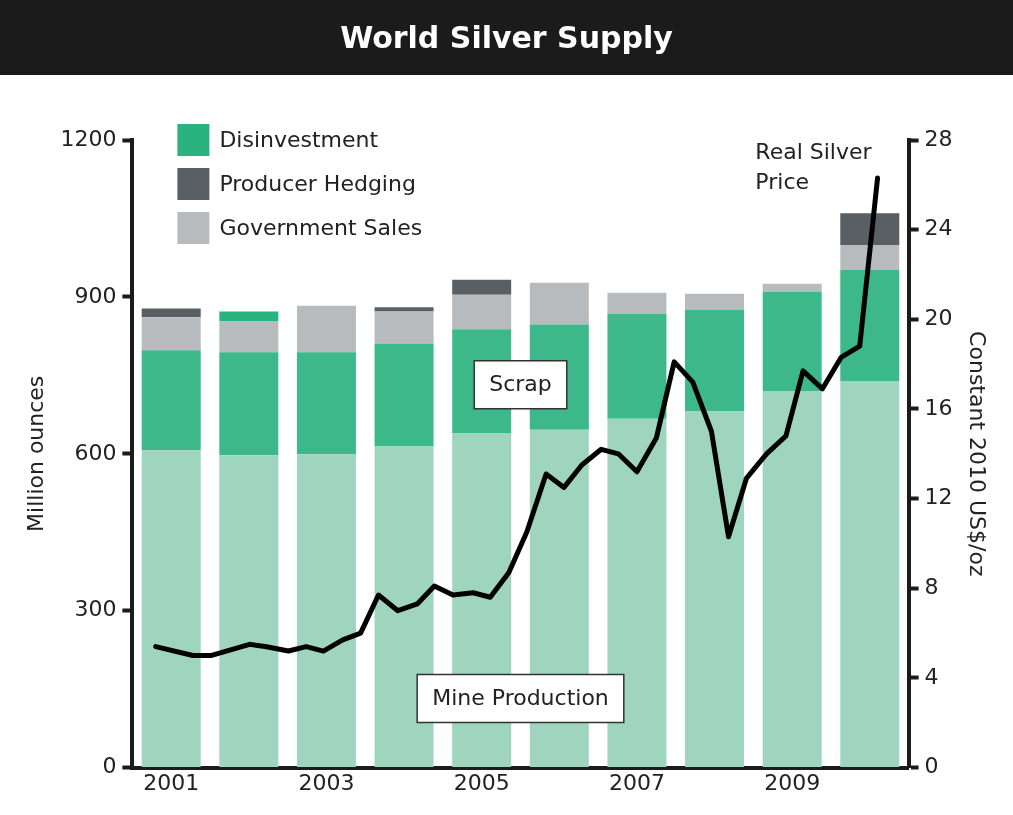 The image size is (1013, 815). Describe the element at coordinates (938, 407) in the screenshot. I see `y2-tick-label: 16` at that location.